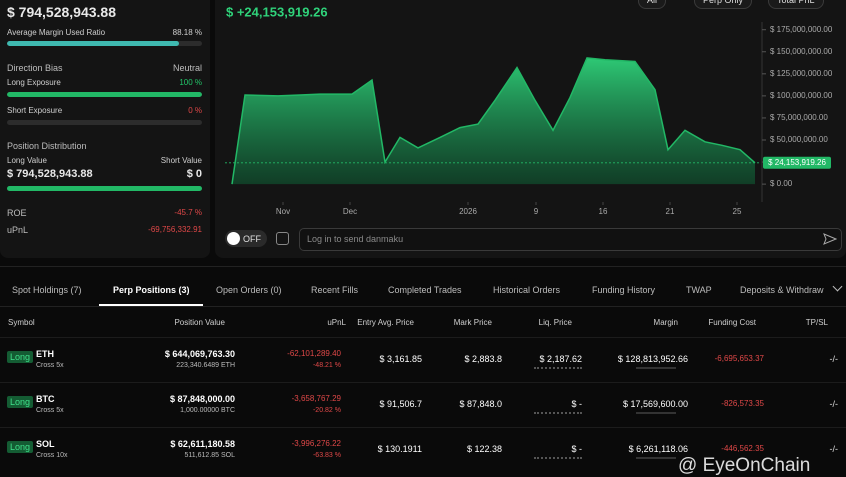 The height and width of the screenshot is (477, 846). Describe the element at coordinates (781, 183) in the screenshot. I see `y-tick-label: $ 0.00` at that location.